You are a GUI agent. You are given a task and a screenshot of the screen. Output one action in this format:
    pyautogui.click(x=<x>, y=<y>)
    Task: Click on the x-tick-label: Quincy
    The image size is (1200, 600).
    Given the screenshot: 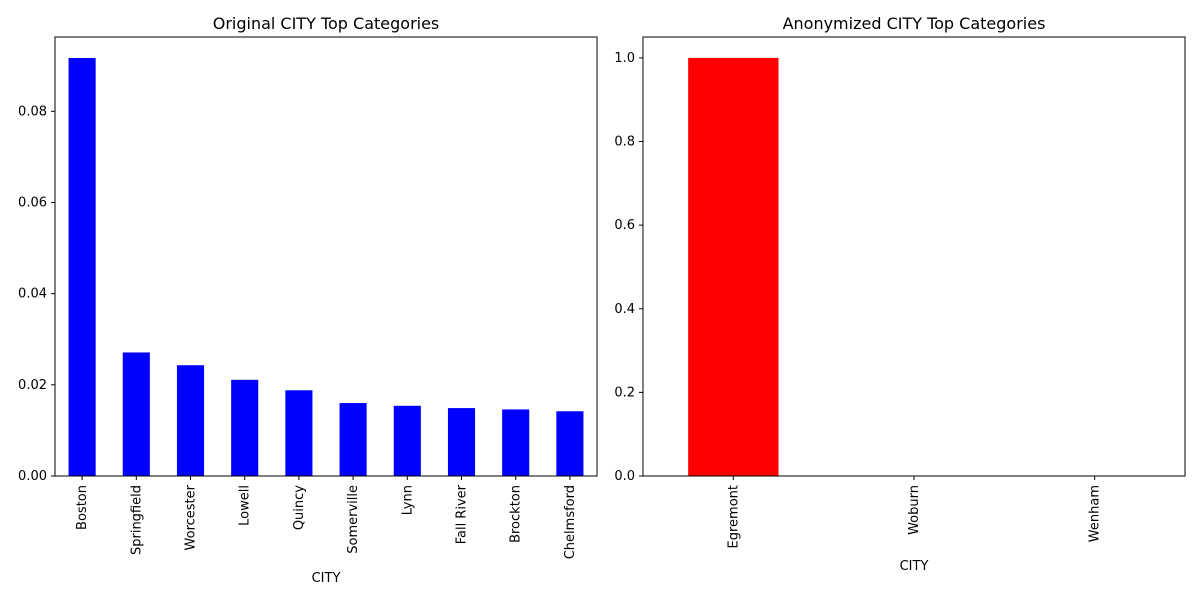 What is the action you would take?
    pyautogui.click(x=299, y=507)
    